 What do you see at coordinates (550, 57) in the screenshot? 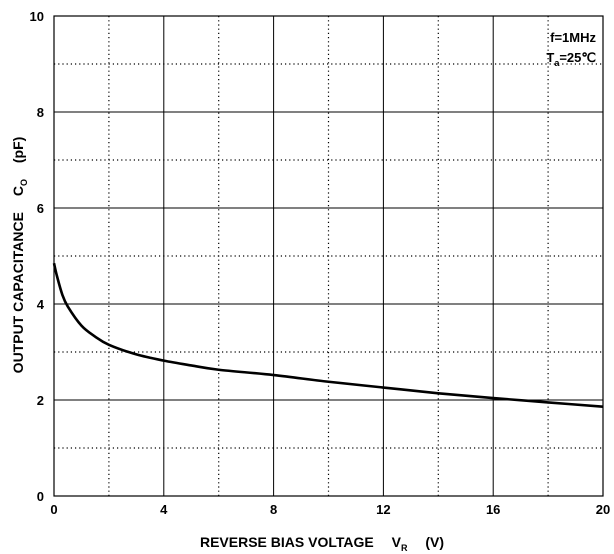
I see `annotation-temperature-symbol: T` at bounding box center [550, 57].